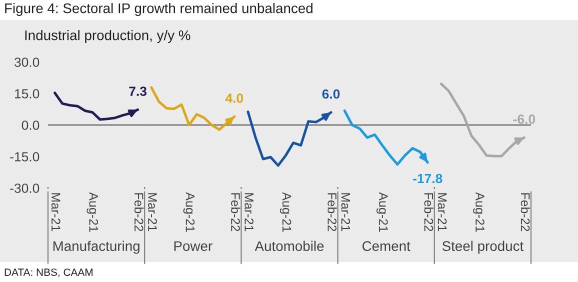 The image size is (578, 282). I want to click on data-label: 4.0, so click(234, 98).